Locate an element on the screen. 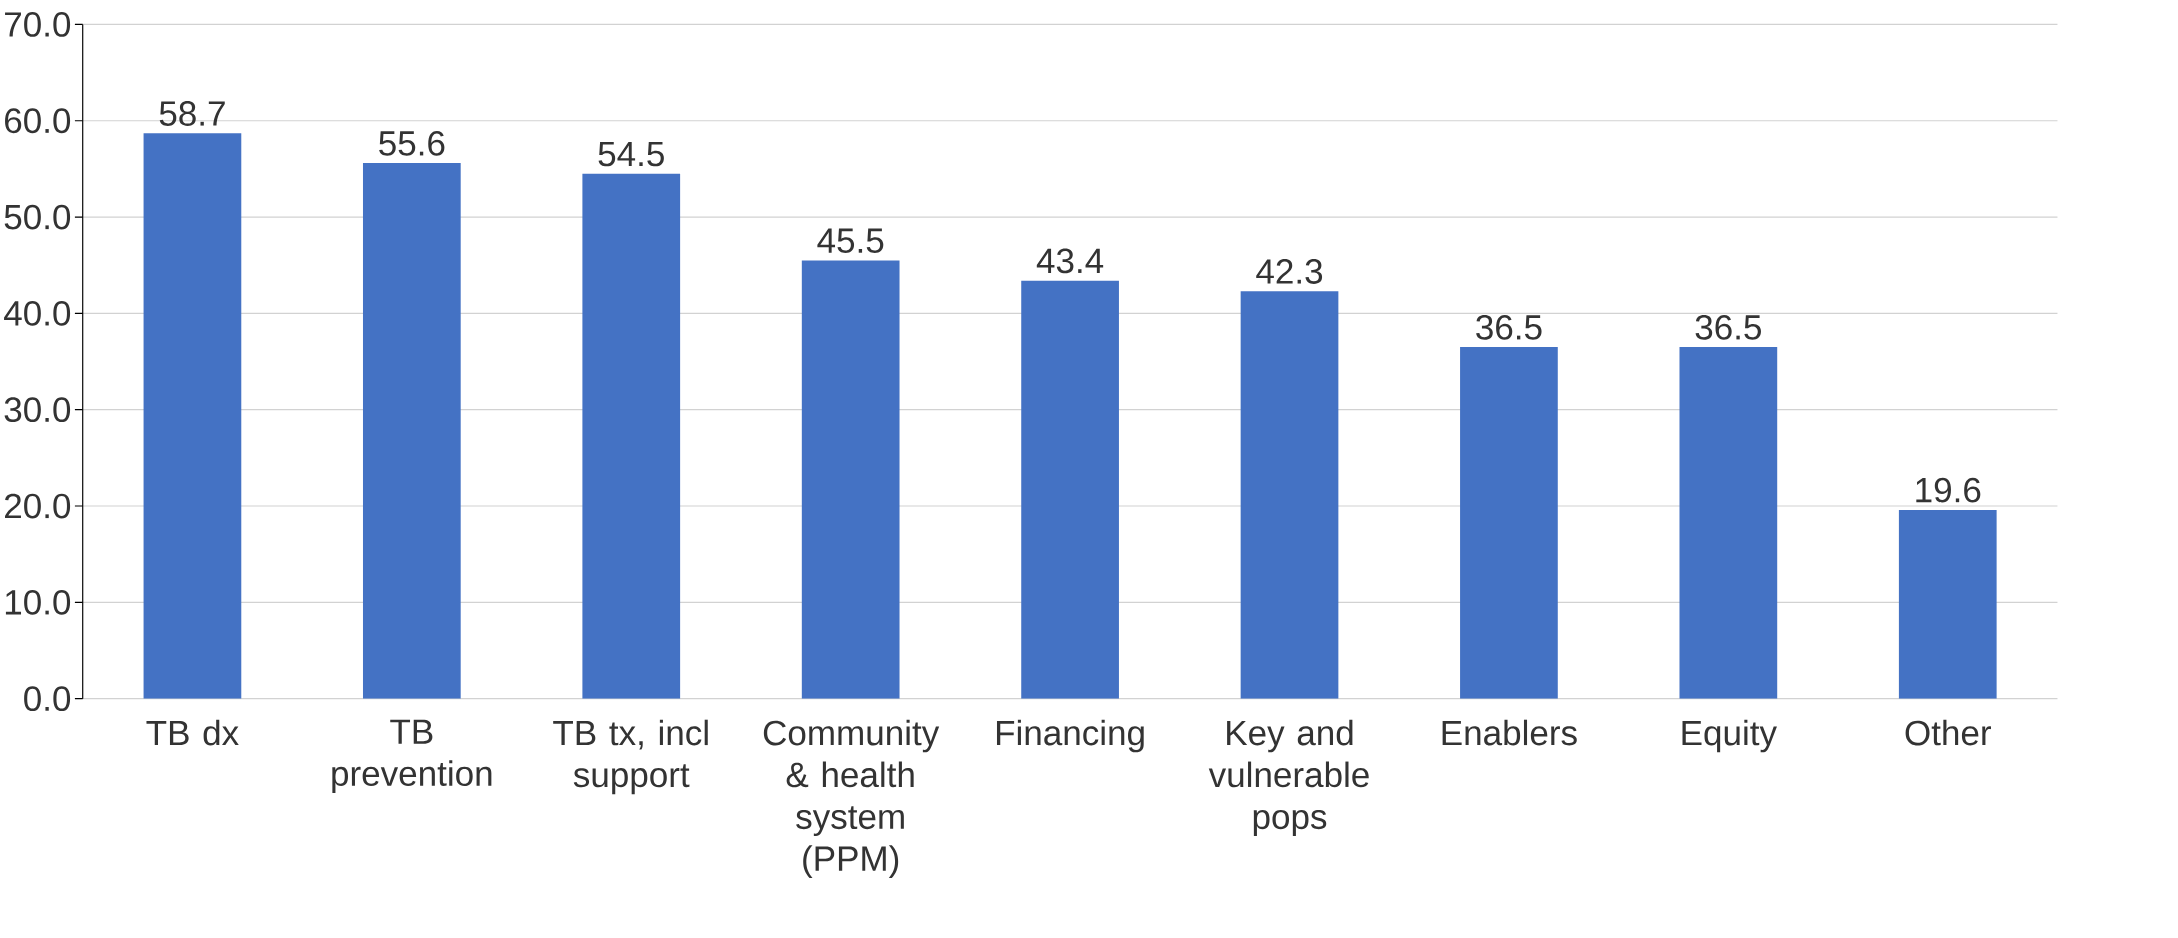  y-tick-label: 40.0 is located at coordinates (37, 313).